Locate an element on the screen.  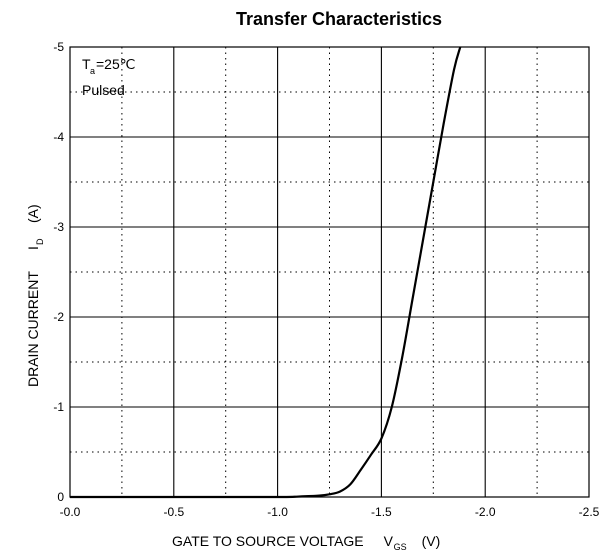
svg-text: (A) is located at coordinates (33, 213).